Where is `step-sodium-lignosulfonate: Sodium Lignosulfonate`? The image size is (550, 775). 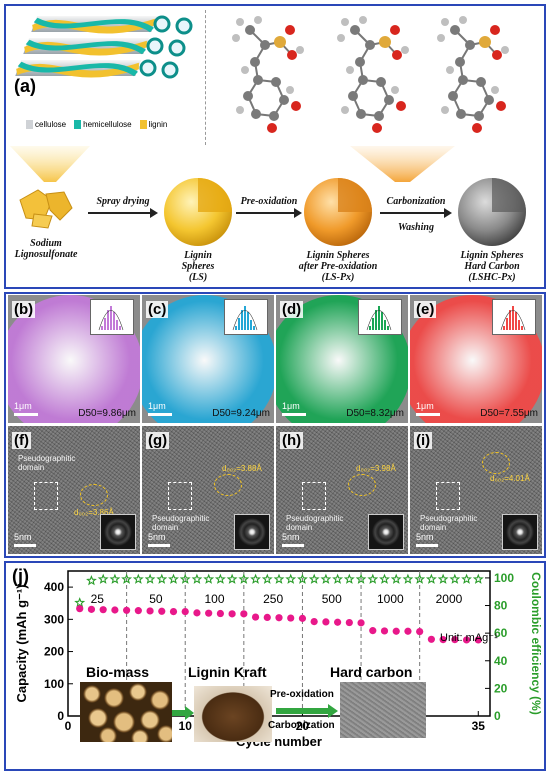 step-sodium-lignosulfonate: Sodium Lignosulfonate is located at coordinates (46, 249).